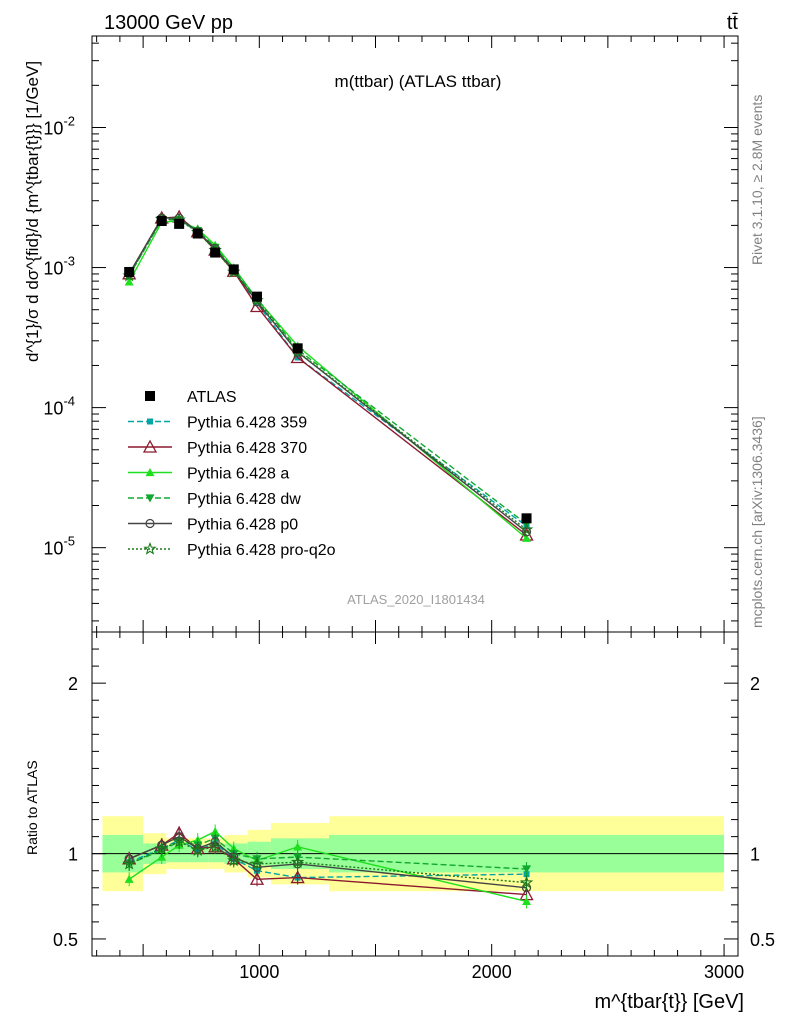  Describe the element at coordinates (418, 81) in the screenshot. I see `plot-title: m(ttbar) (ATLAS ttbar)` at that location.